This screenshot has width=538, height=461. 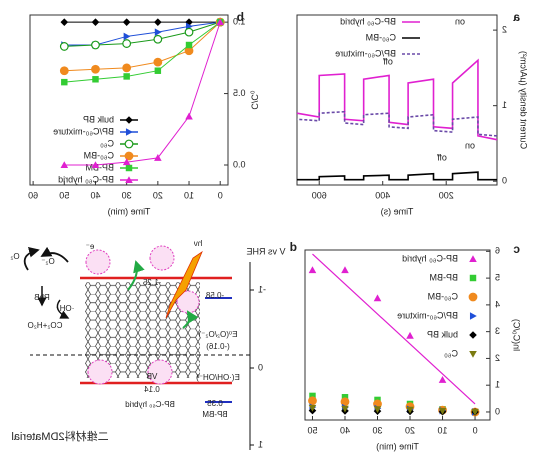 What do you see at coordinates (152, 389) in the screenshot?
I see `diagram-label: 0.14` at bounding box center [152, 389].